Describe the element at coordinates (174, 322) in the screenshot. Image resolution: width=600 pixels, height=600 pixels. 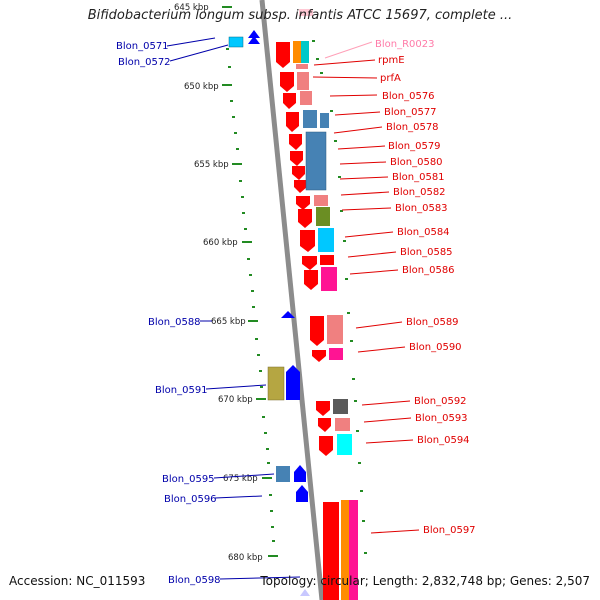
I see `gene-label-blon-0588: Blon_0588` at that location.